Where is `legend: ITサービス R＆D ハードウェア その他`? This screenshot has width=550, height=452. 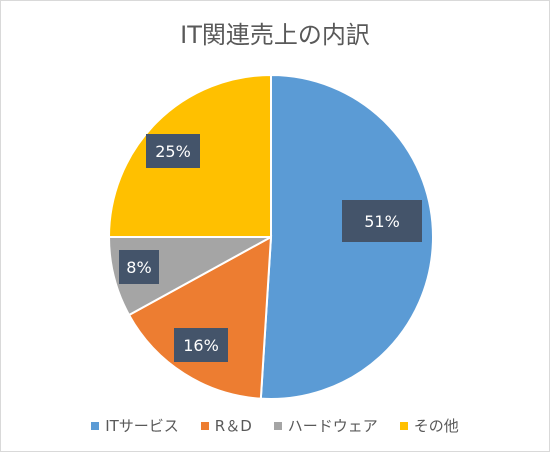
legend: ITサービス R＆D ハードウェア その他 is located at coordinates (275, 425).